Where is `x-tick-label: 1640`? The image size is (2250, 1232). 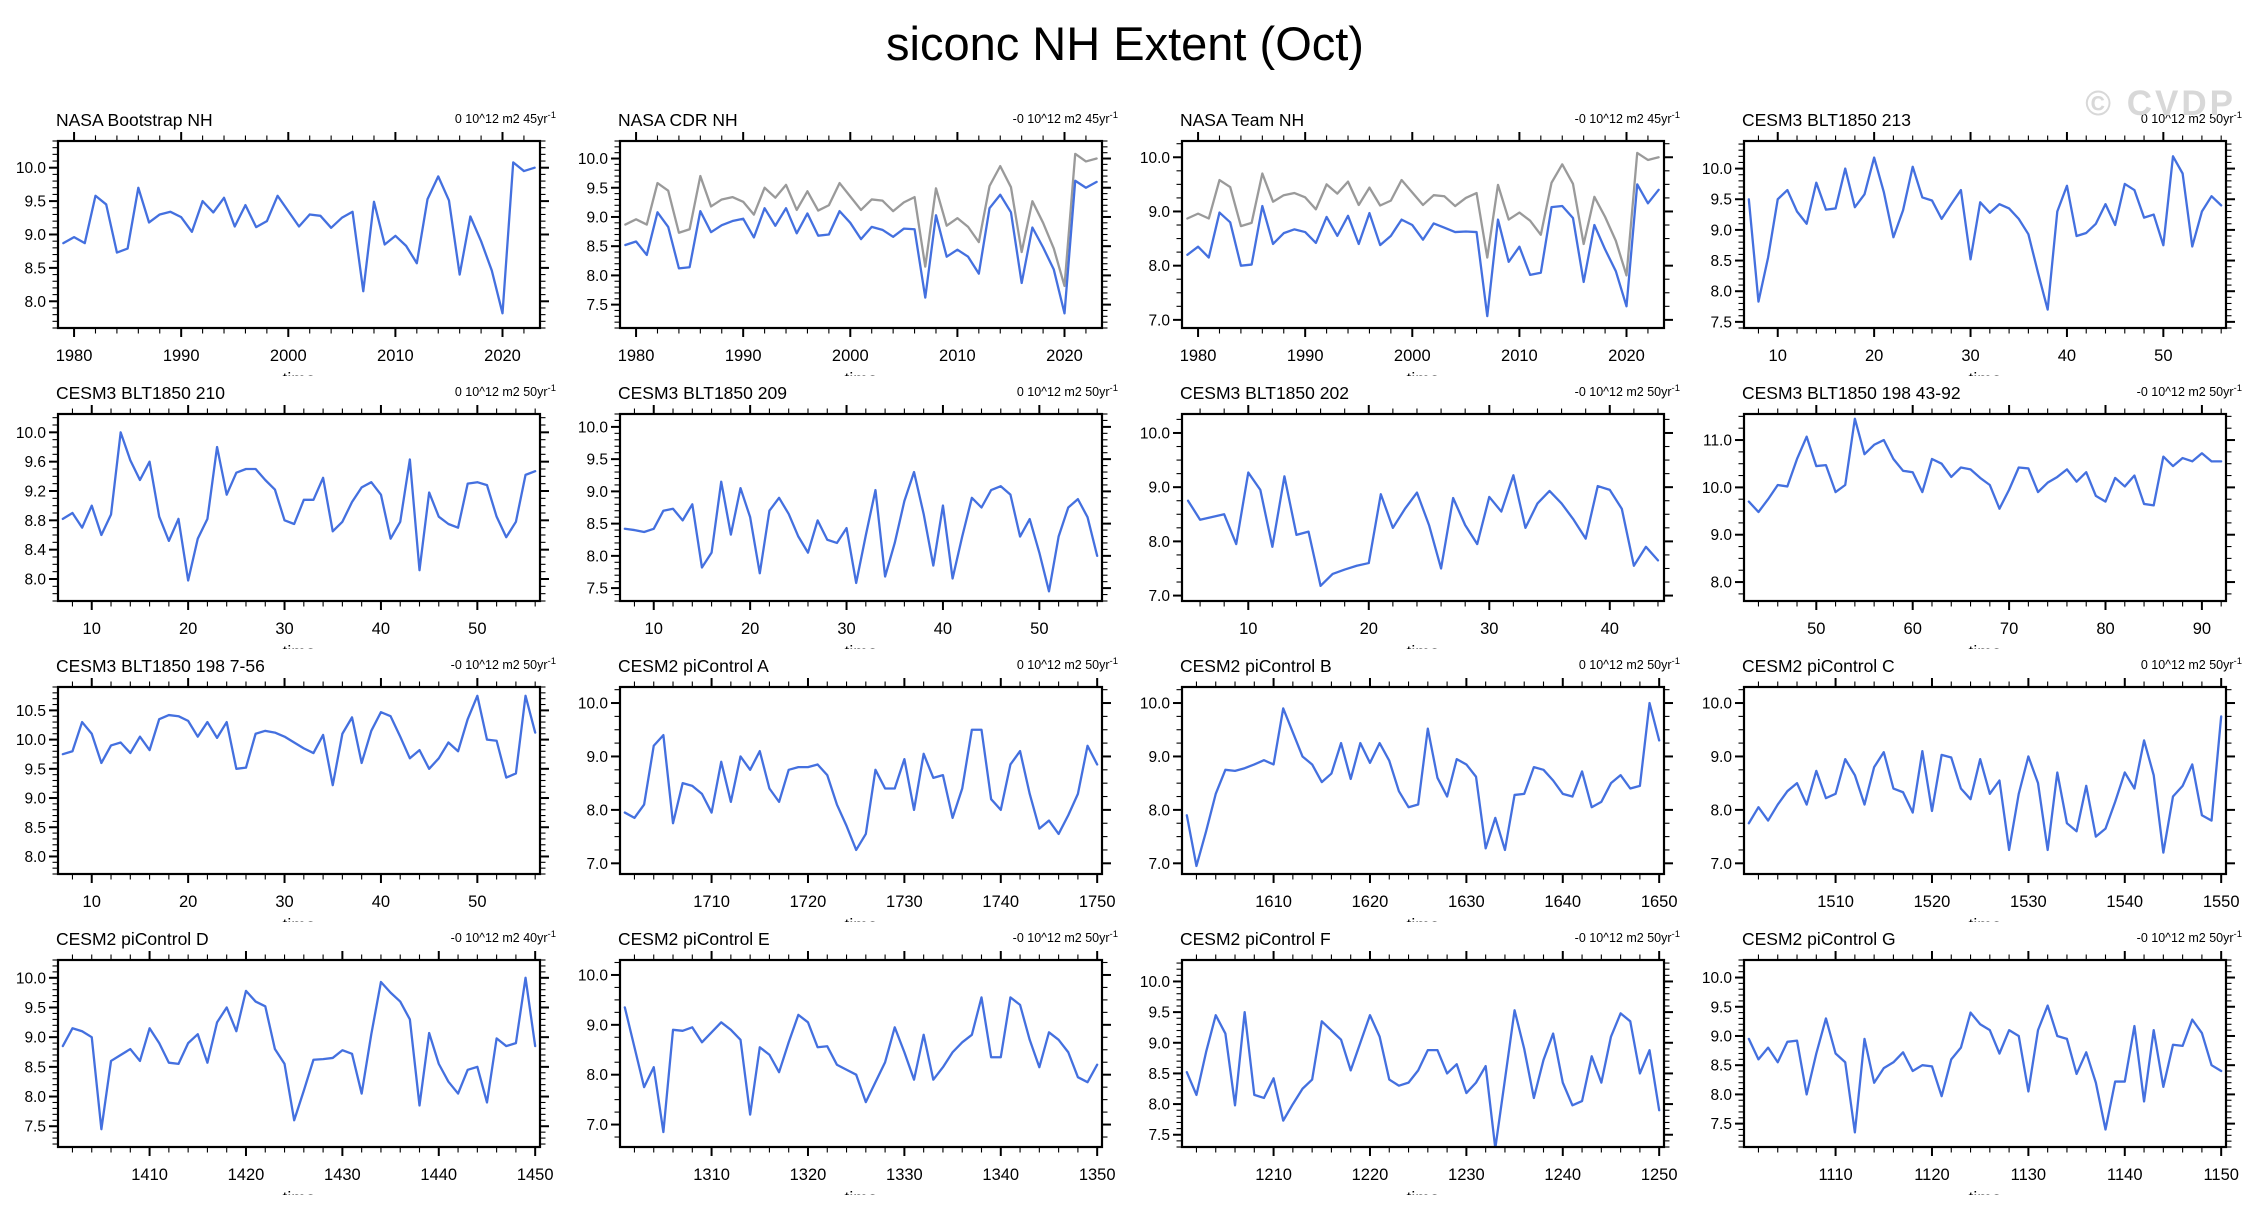 x-tick-label: 1640 is located at coordinates (1562, 902).